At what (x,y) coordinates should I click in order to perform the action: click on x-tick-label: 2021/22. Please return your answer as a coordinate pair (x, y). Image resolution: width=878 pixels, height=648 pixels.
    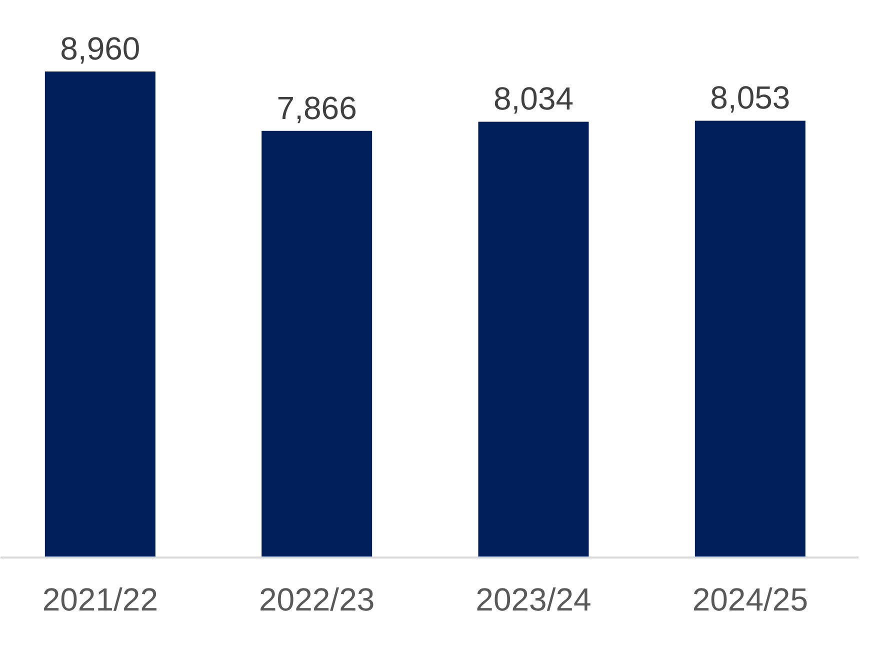
    Looking at the image, I should click on (100, 600).